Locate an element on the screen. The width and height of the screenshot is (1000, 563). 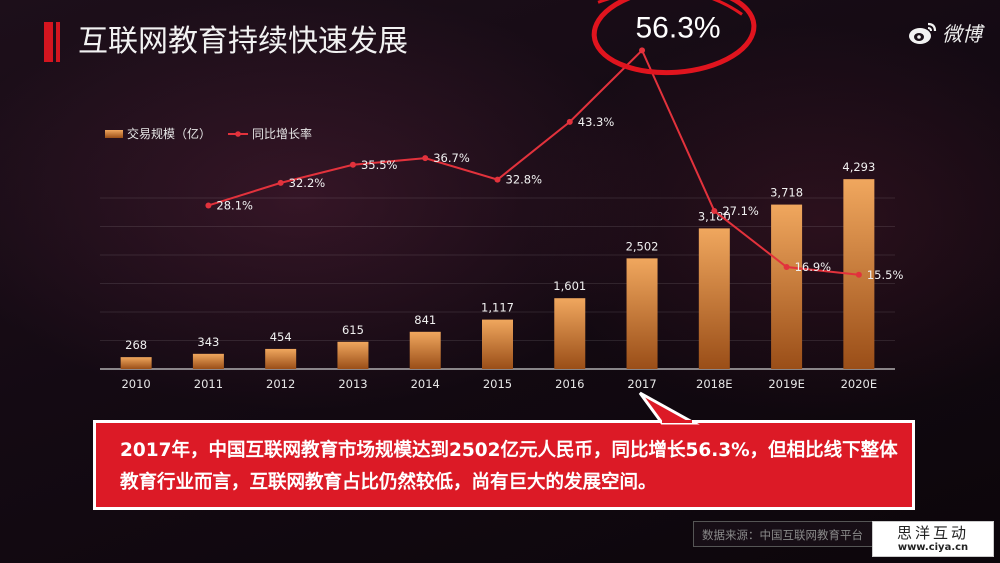
bar-2016 is located at coordinates (570, 333).